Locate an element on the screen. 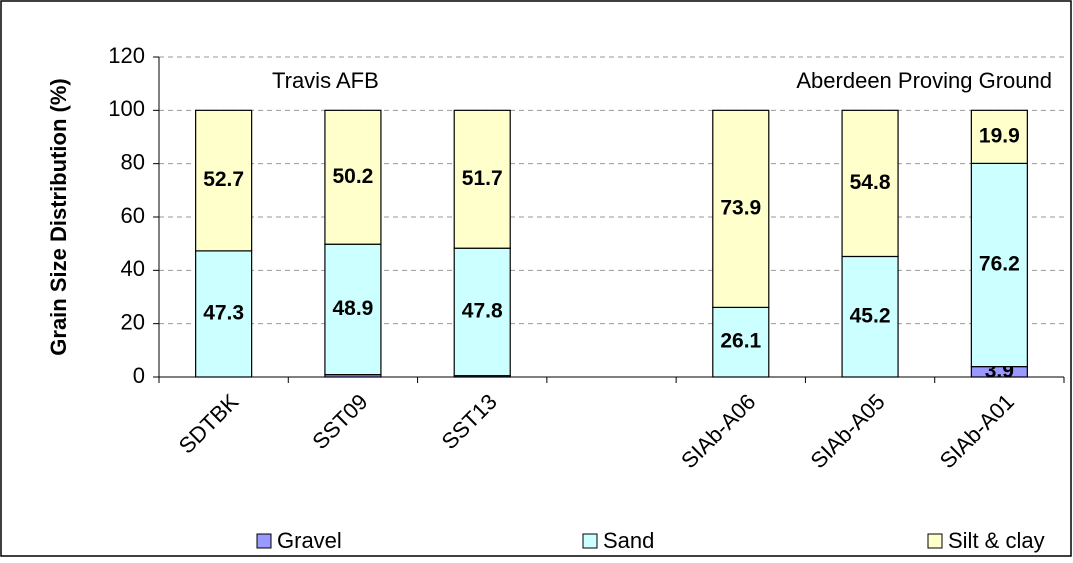  data-label: 47.8 is located at coordinates (482, 310).